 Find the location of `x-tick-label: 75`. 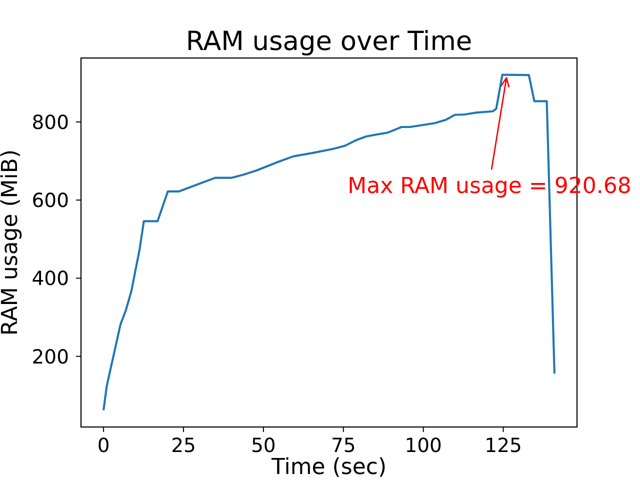

x-tick-label: 75 is located at coordinates (343, 445).